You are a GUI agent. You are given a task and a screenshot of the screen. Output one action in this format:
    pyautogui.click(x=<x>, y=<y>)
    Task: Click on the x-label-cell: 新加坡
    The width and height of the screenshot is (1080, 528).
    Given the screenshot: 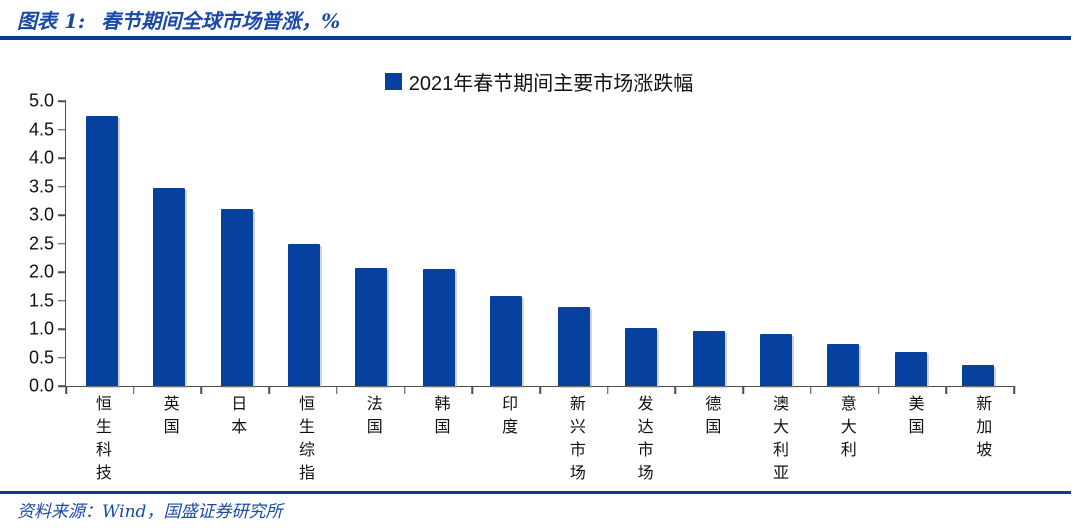 What is the action you would take?
    pyautogui.click(x=981, y=441)
    